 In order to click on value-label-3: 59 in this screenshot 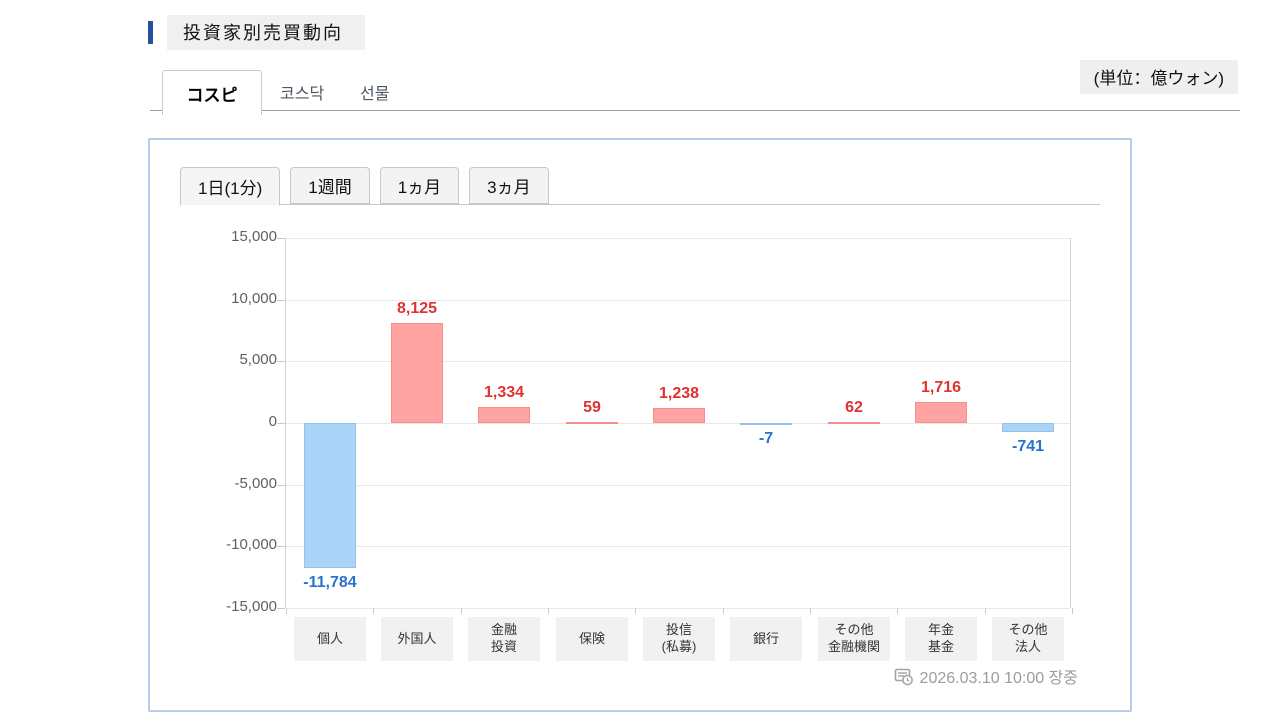, I will do `click(592, 407)`.